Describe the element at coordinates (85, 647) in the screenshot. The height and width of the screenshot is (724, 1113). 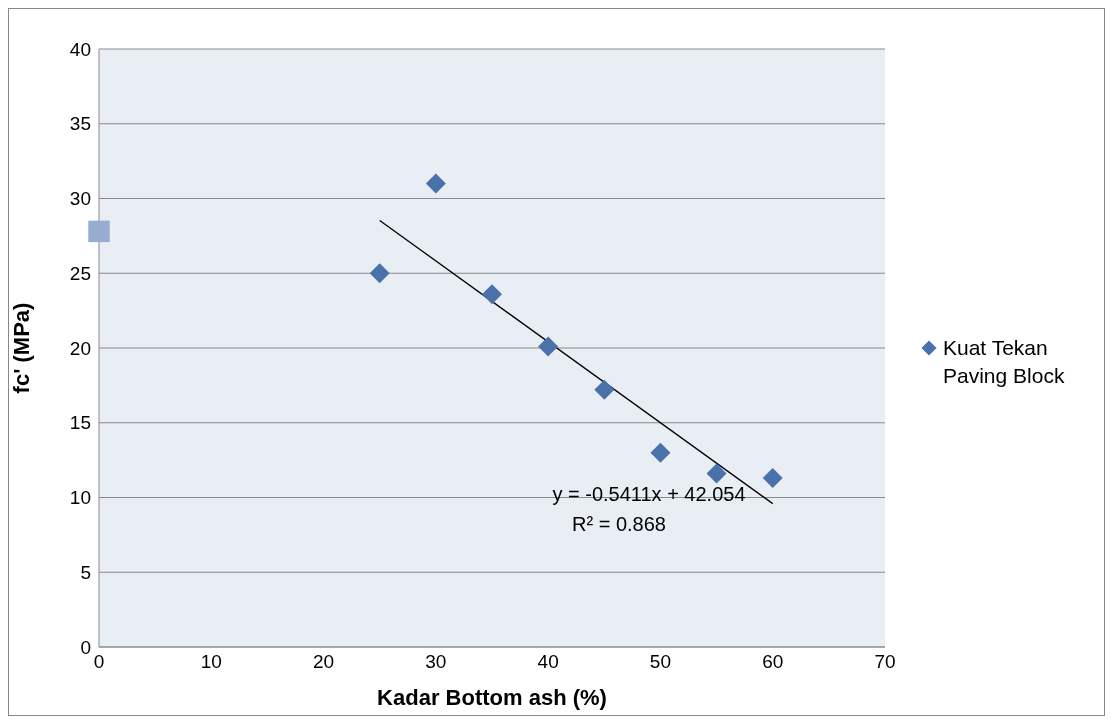
I see `y-tick-label: 0` at that location.